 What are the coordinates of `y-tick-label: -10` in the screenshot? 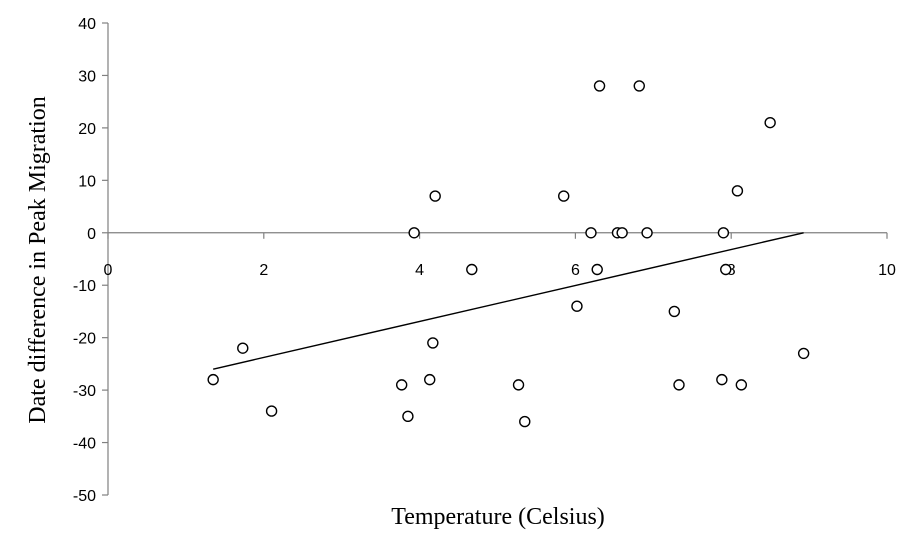 It's located at (84, 286).